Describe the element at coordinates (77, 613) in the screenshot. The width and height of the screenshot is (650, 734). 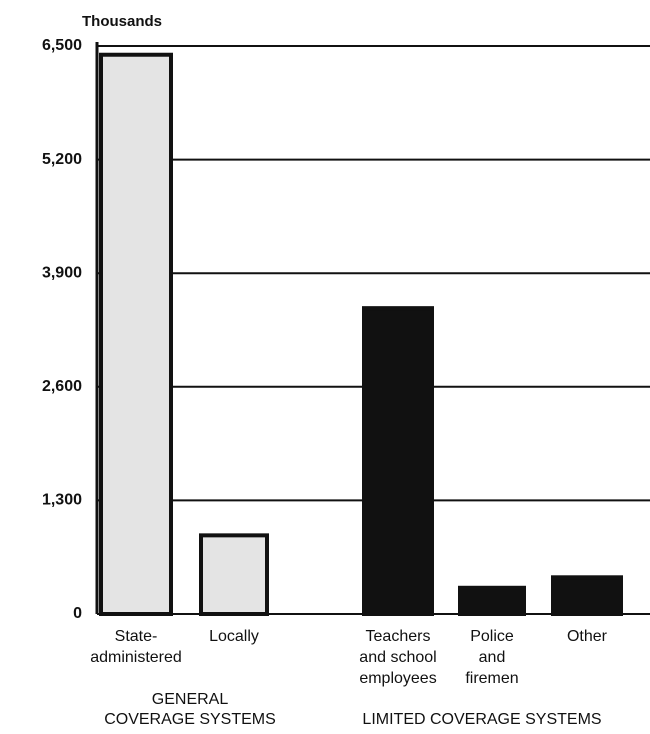
I see `y-tick-label: 0` at that location.